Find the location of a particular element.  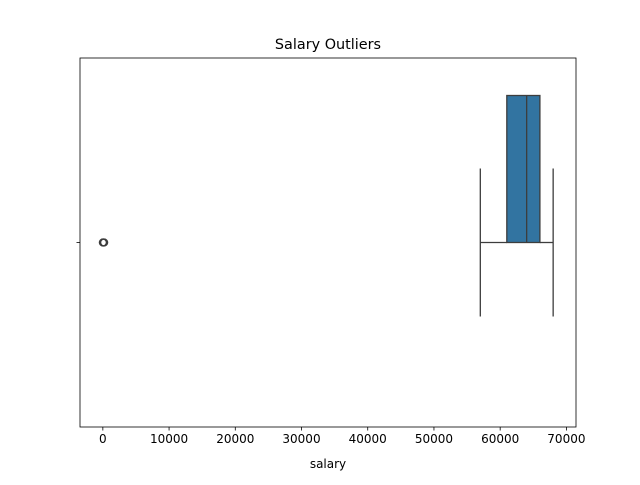

x-tick-label: 70000 is located at coordinates (566, 439).